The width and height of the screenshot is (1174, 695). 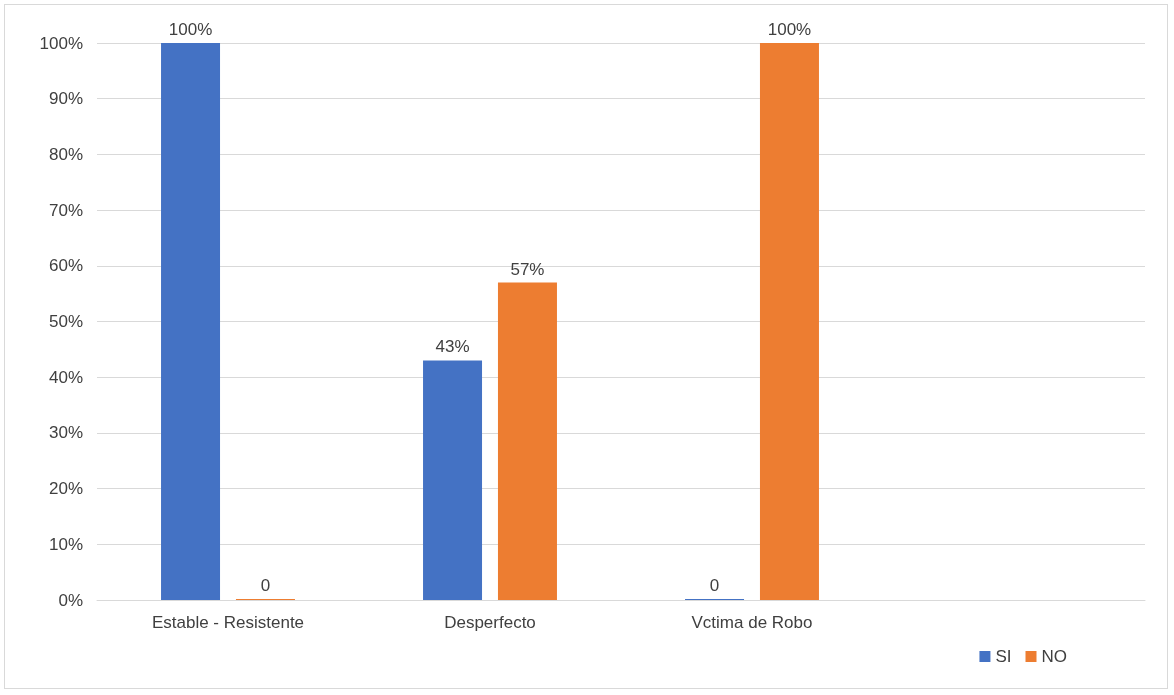 I want to click on x-tick-label: Desperfecto, so click(x=490, y=622).